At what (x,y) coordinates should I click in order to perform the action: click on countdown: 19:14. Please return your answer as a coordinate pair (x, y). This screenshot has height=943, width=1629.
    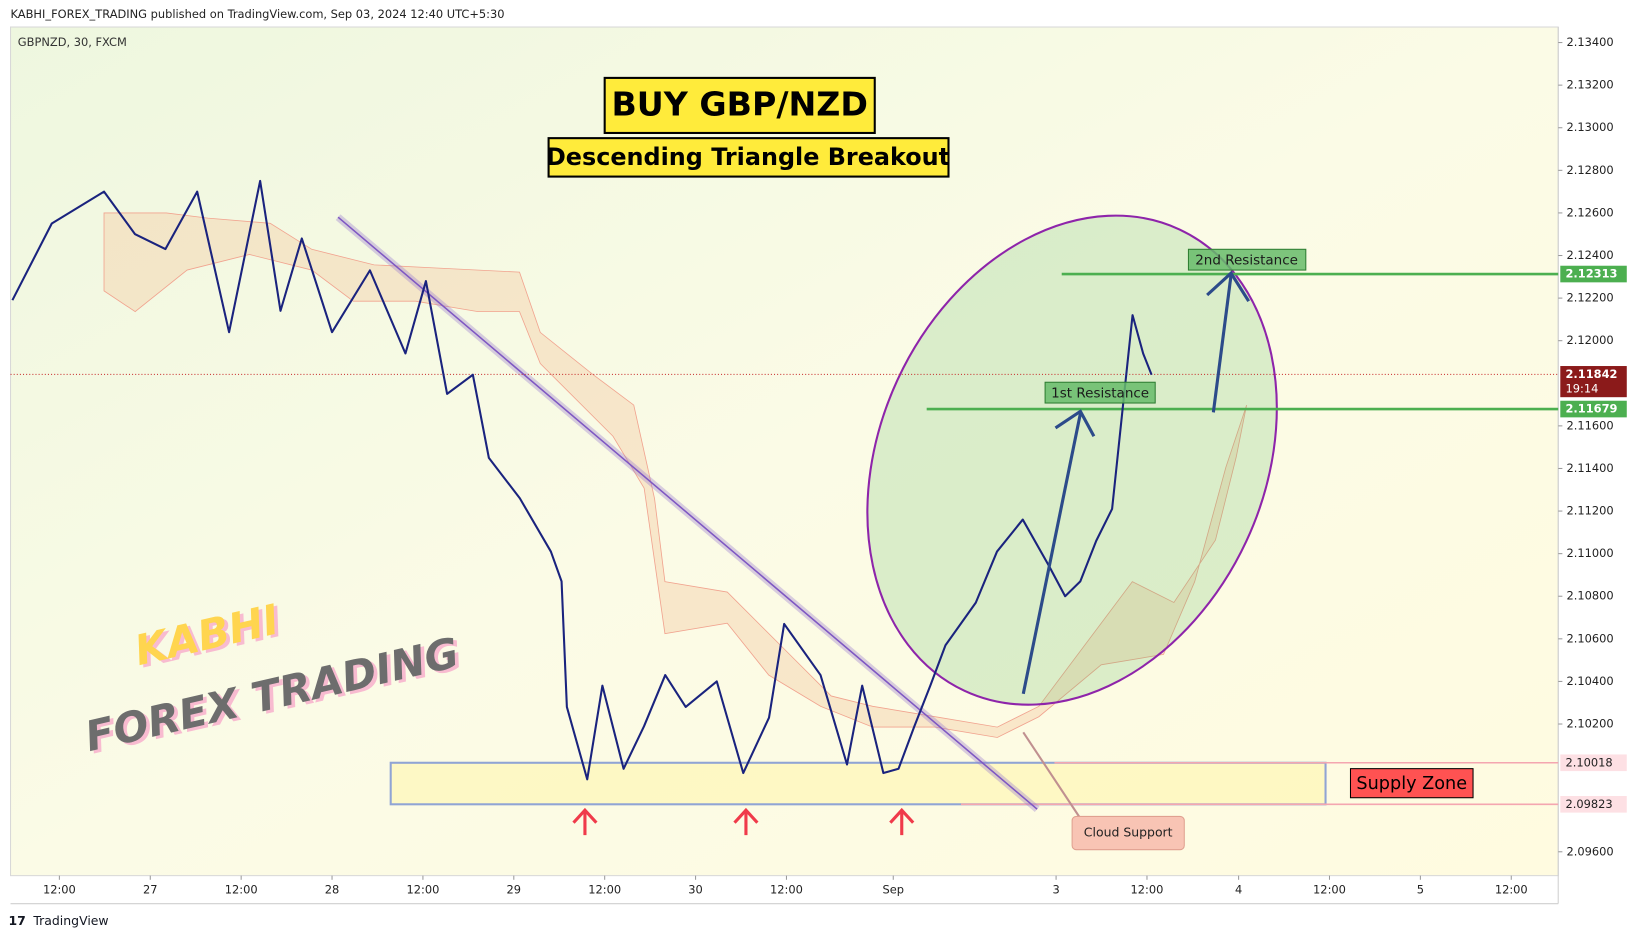
    Looking at the image, I should click on (1581, 388).